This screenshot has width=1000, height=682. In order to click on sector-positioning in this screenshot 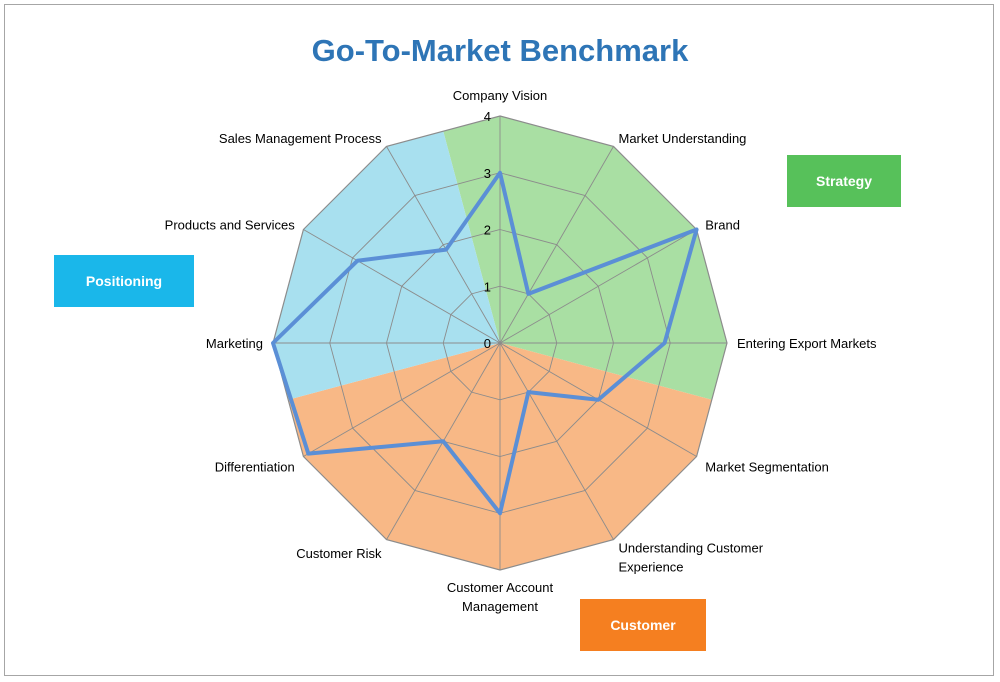, I will do `click(386, 265)`.